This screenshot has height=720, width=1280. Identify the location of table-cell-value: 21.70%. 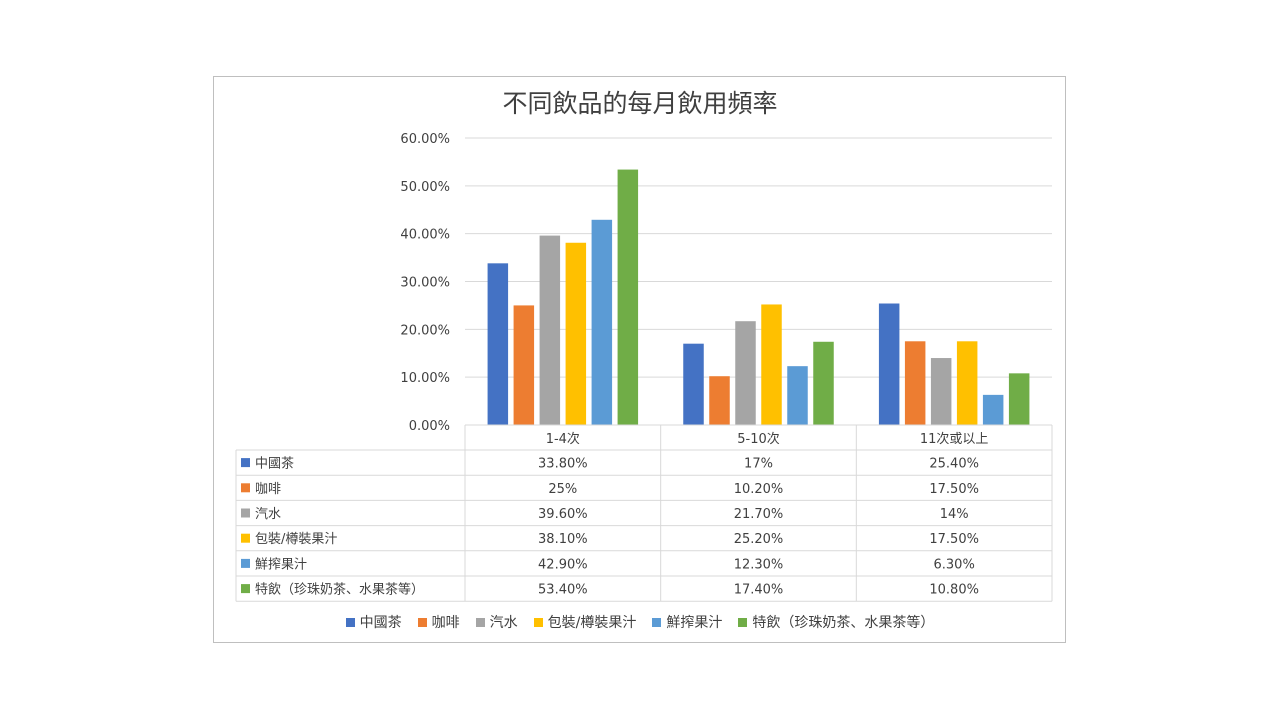
(759, 514).